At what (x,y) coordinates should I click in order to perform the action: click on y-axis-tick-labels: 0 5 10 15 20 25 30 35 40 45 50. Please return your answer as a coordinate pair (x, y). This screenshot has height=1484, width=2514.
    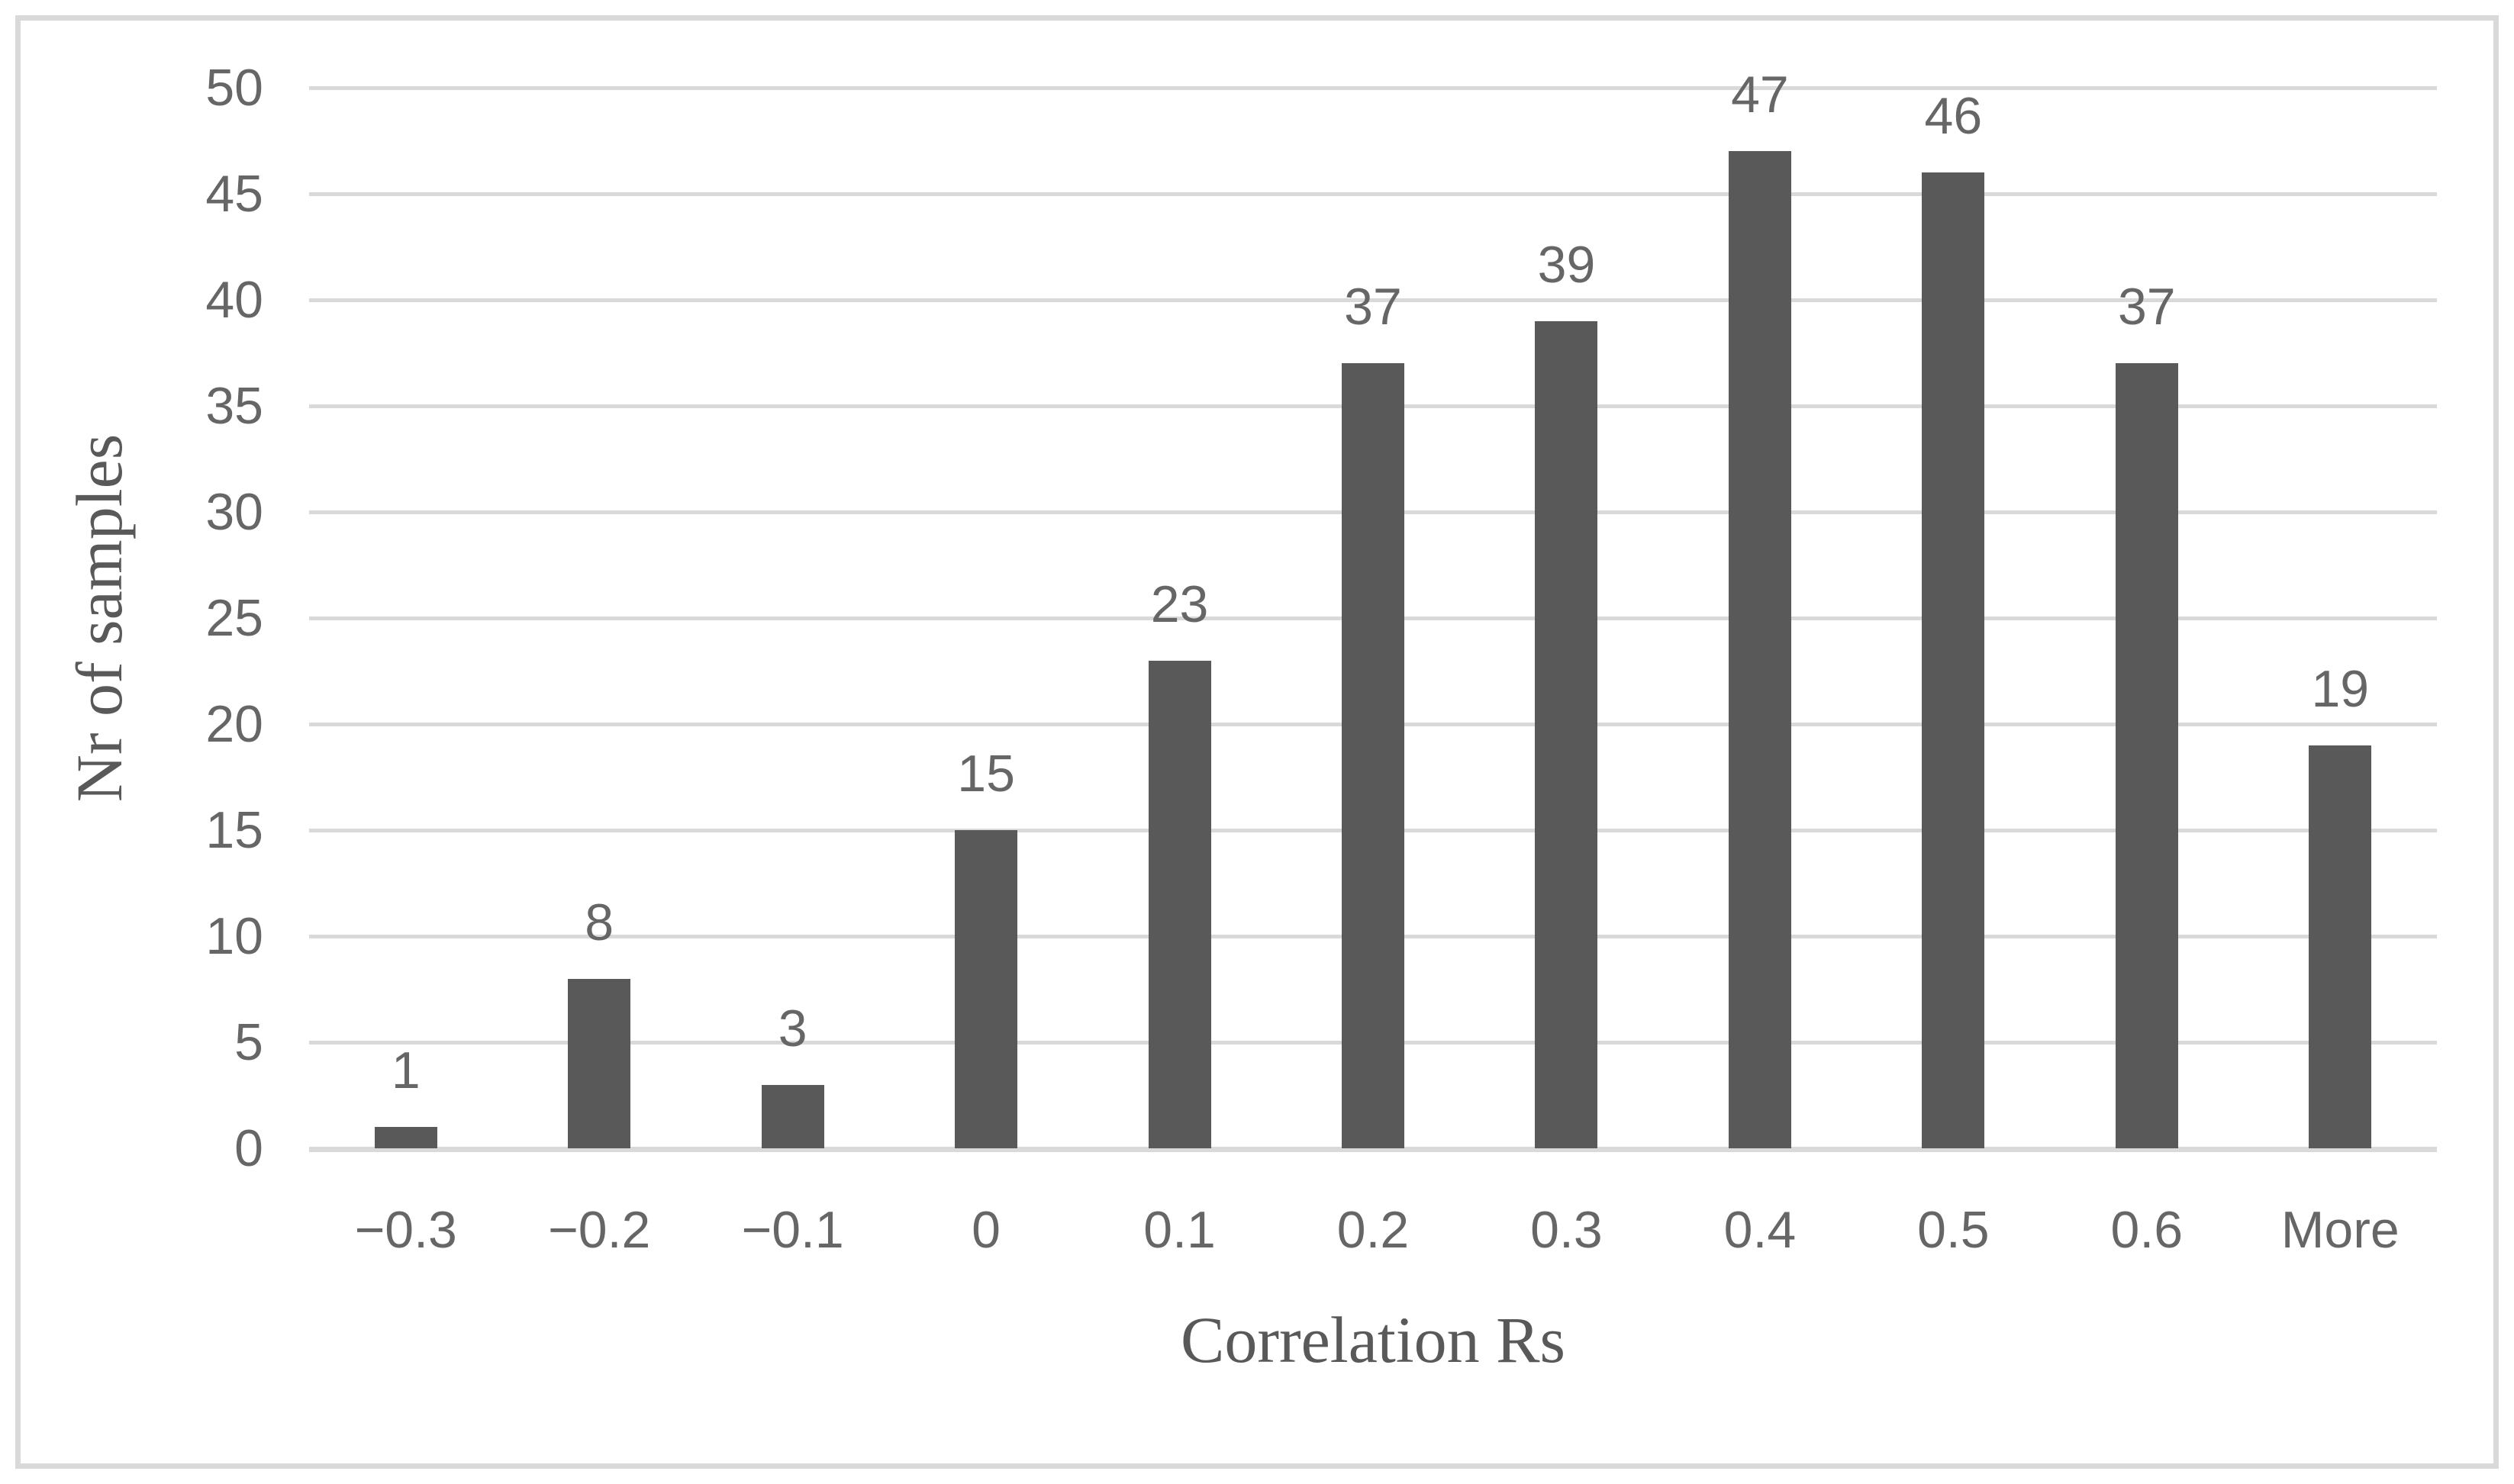
    Looking at the image, I should click on (131, 618).